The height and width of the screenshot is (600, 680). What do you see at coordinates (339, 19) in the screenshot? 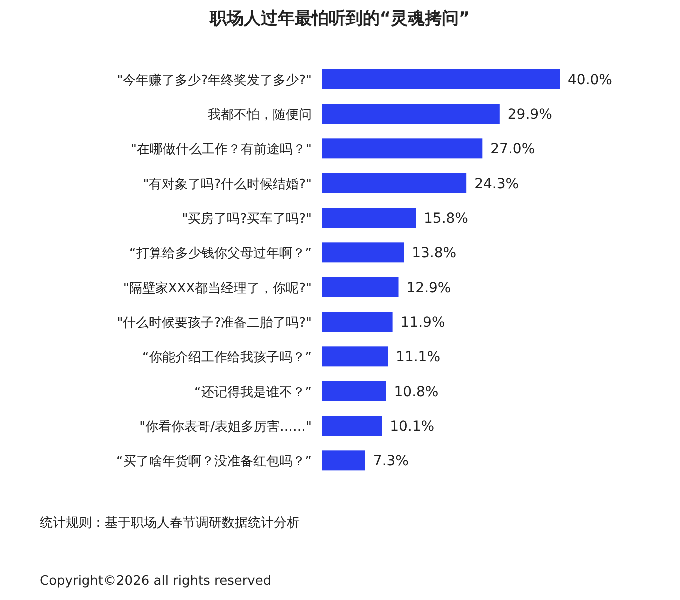
I see `chart-title: 职场人过年最怕听到的“灵魂拷问”` at bounding box center [339, 19].